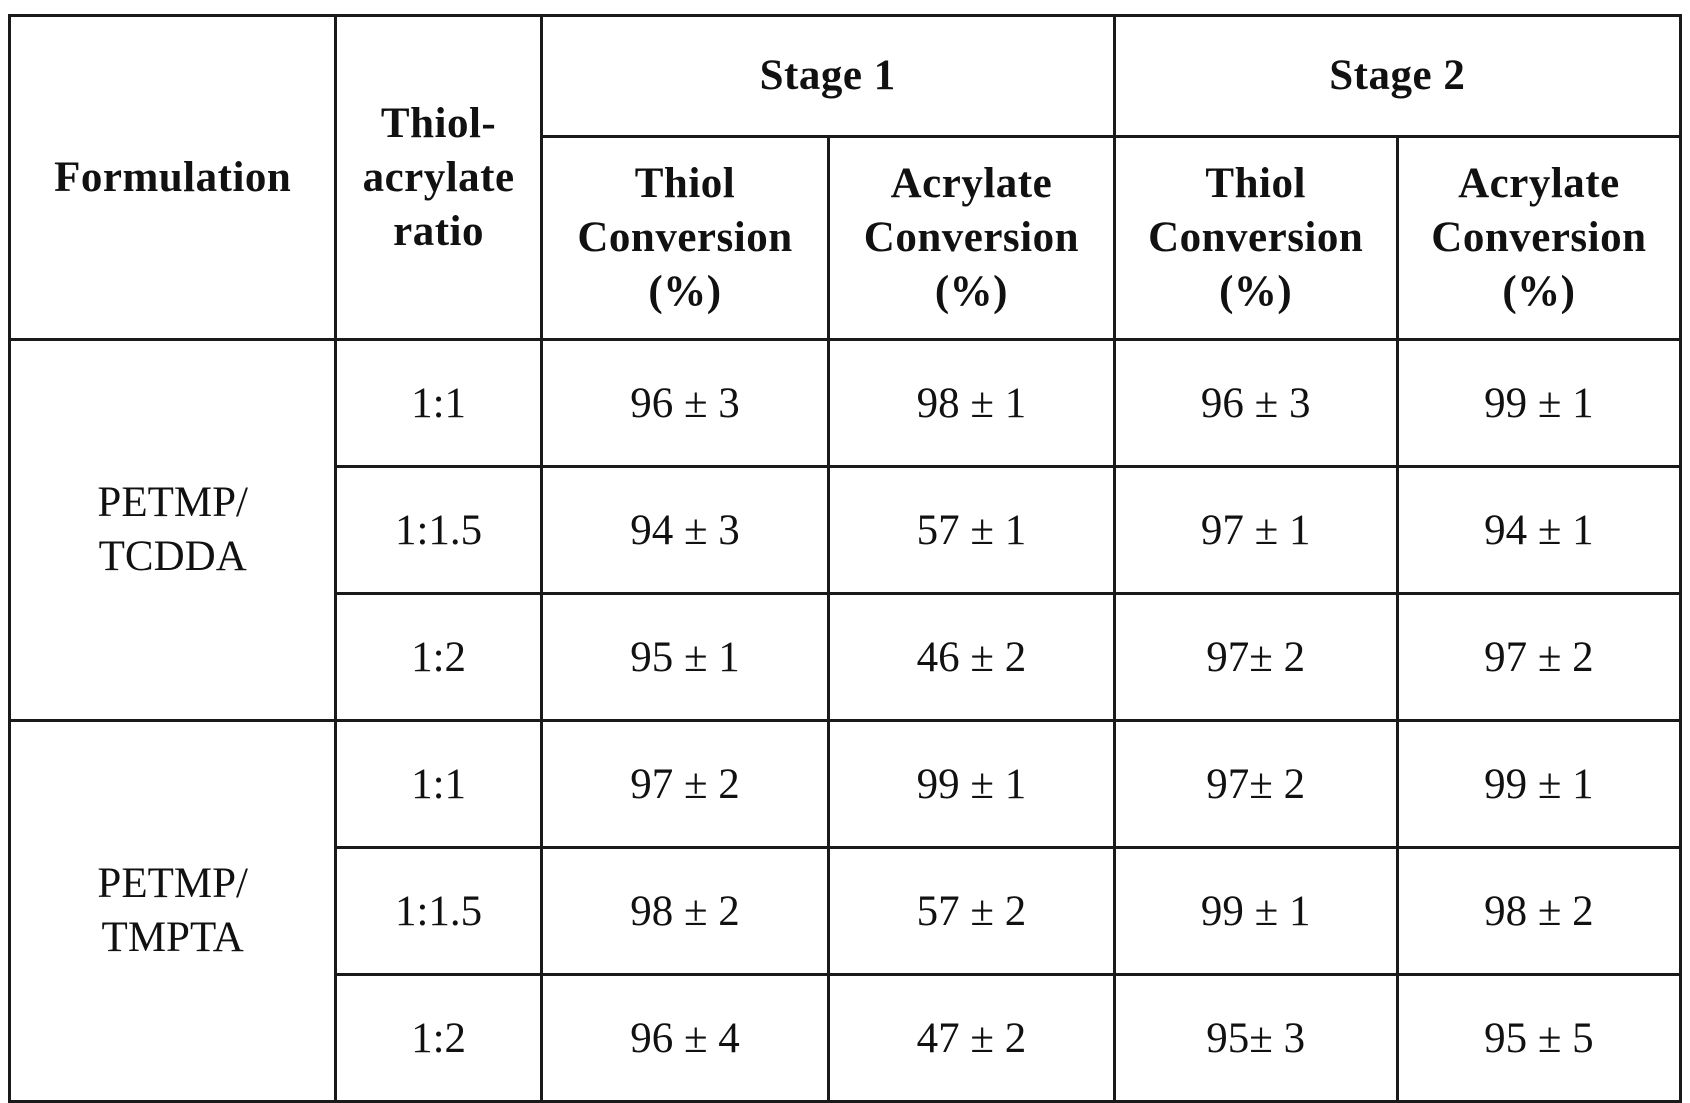 The width and height of the screenshot is (1690, 1103). What do you see at coordinates (827, 76) in the screenshot?
I see `header-stage-1: Stage 1` at bounding box center [827, 76].